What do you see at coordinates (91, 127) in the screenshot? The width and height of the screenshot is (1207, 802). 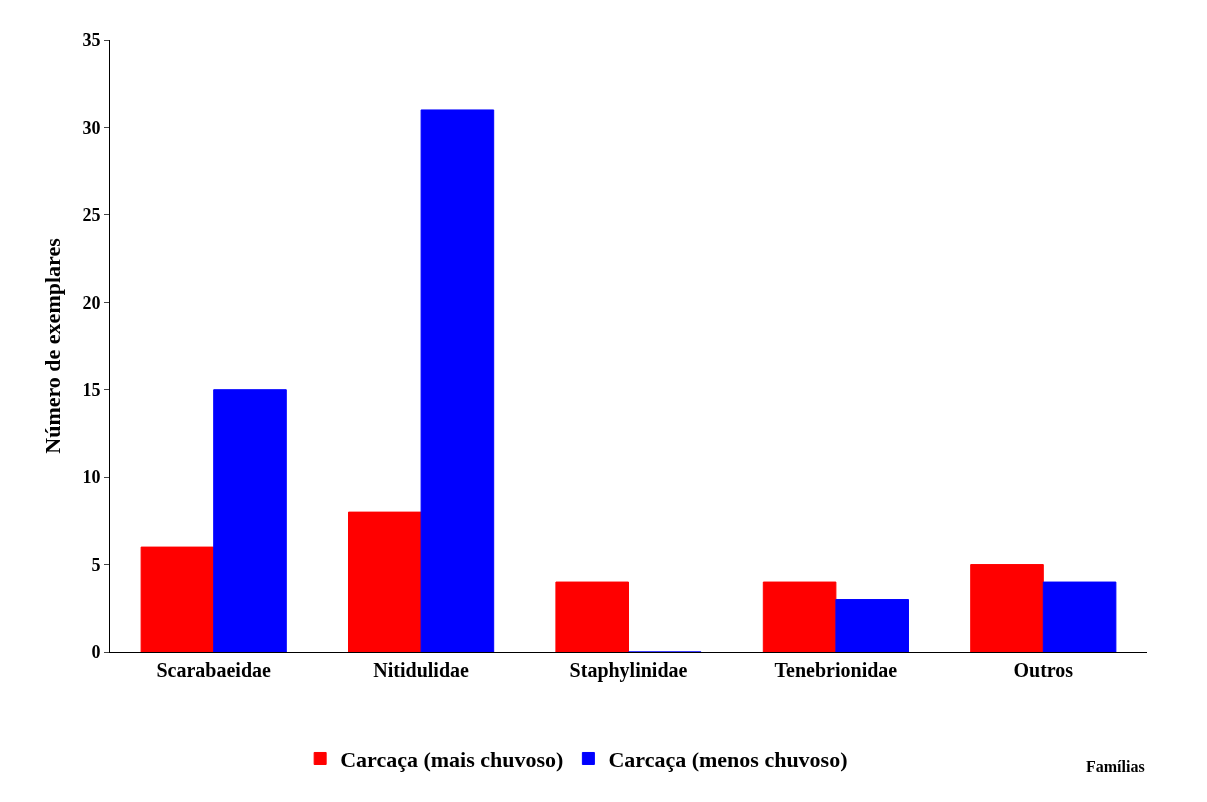 I see `y-tick-label: 30` at bounding box center [91, 127].